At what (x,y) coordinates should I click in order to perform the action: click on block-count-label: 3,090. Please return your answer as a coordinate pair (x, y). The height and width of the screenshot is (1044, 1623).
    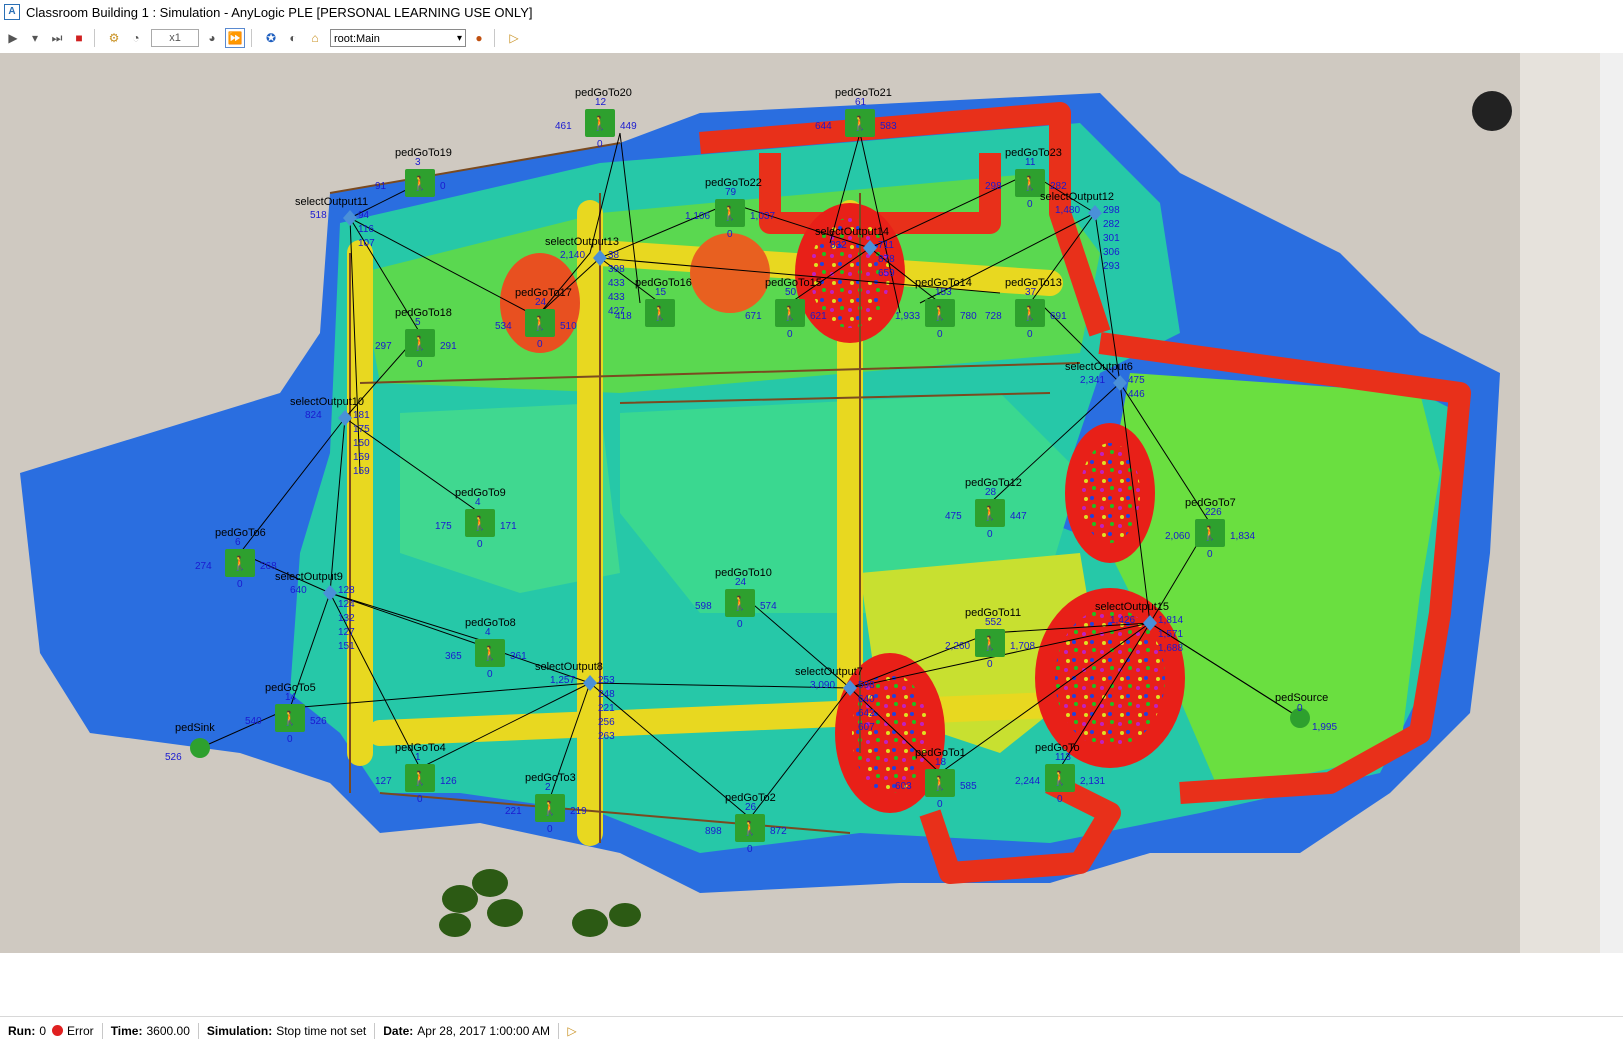
    Looking at the image, I should click on (823, 685).